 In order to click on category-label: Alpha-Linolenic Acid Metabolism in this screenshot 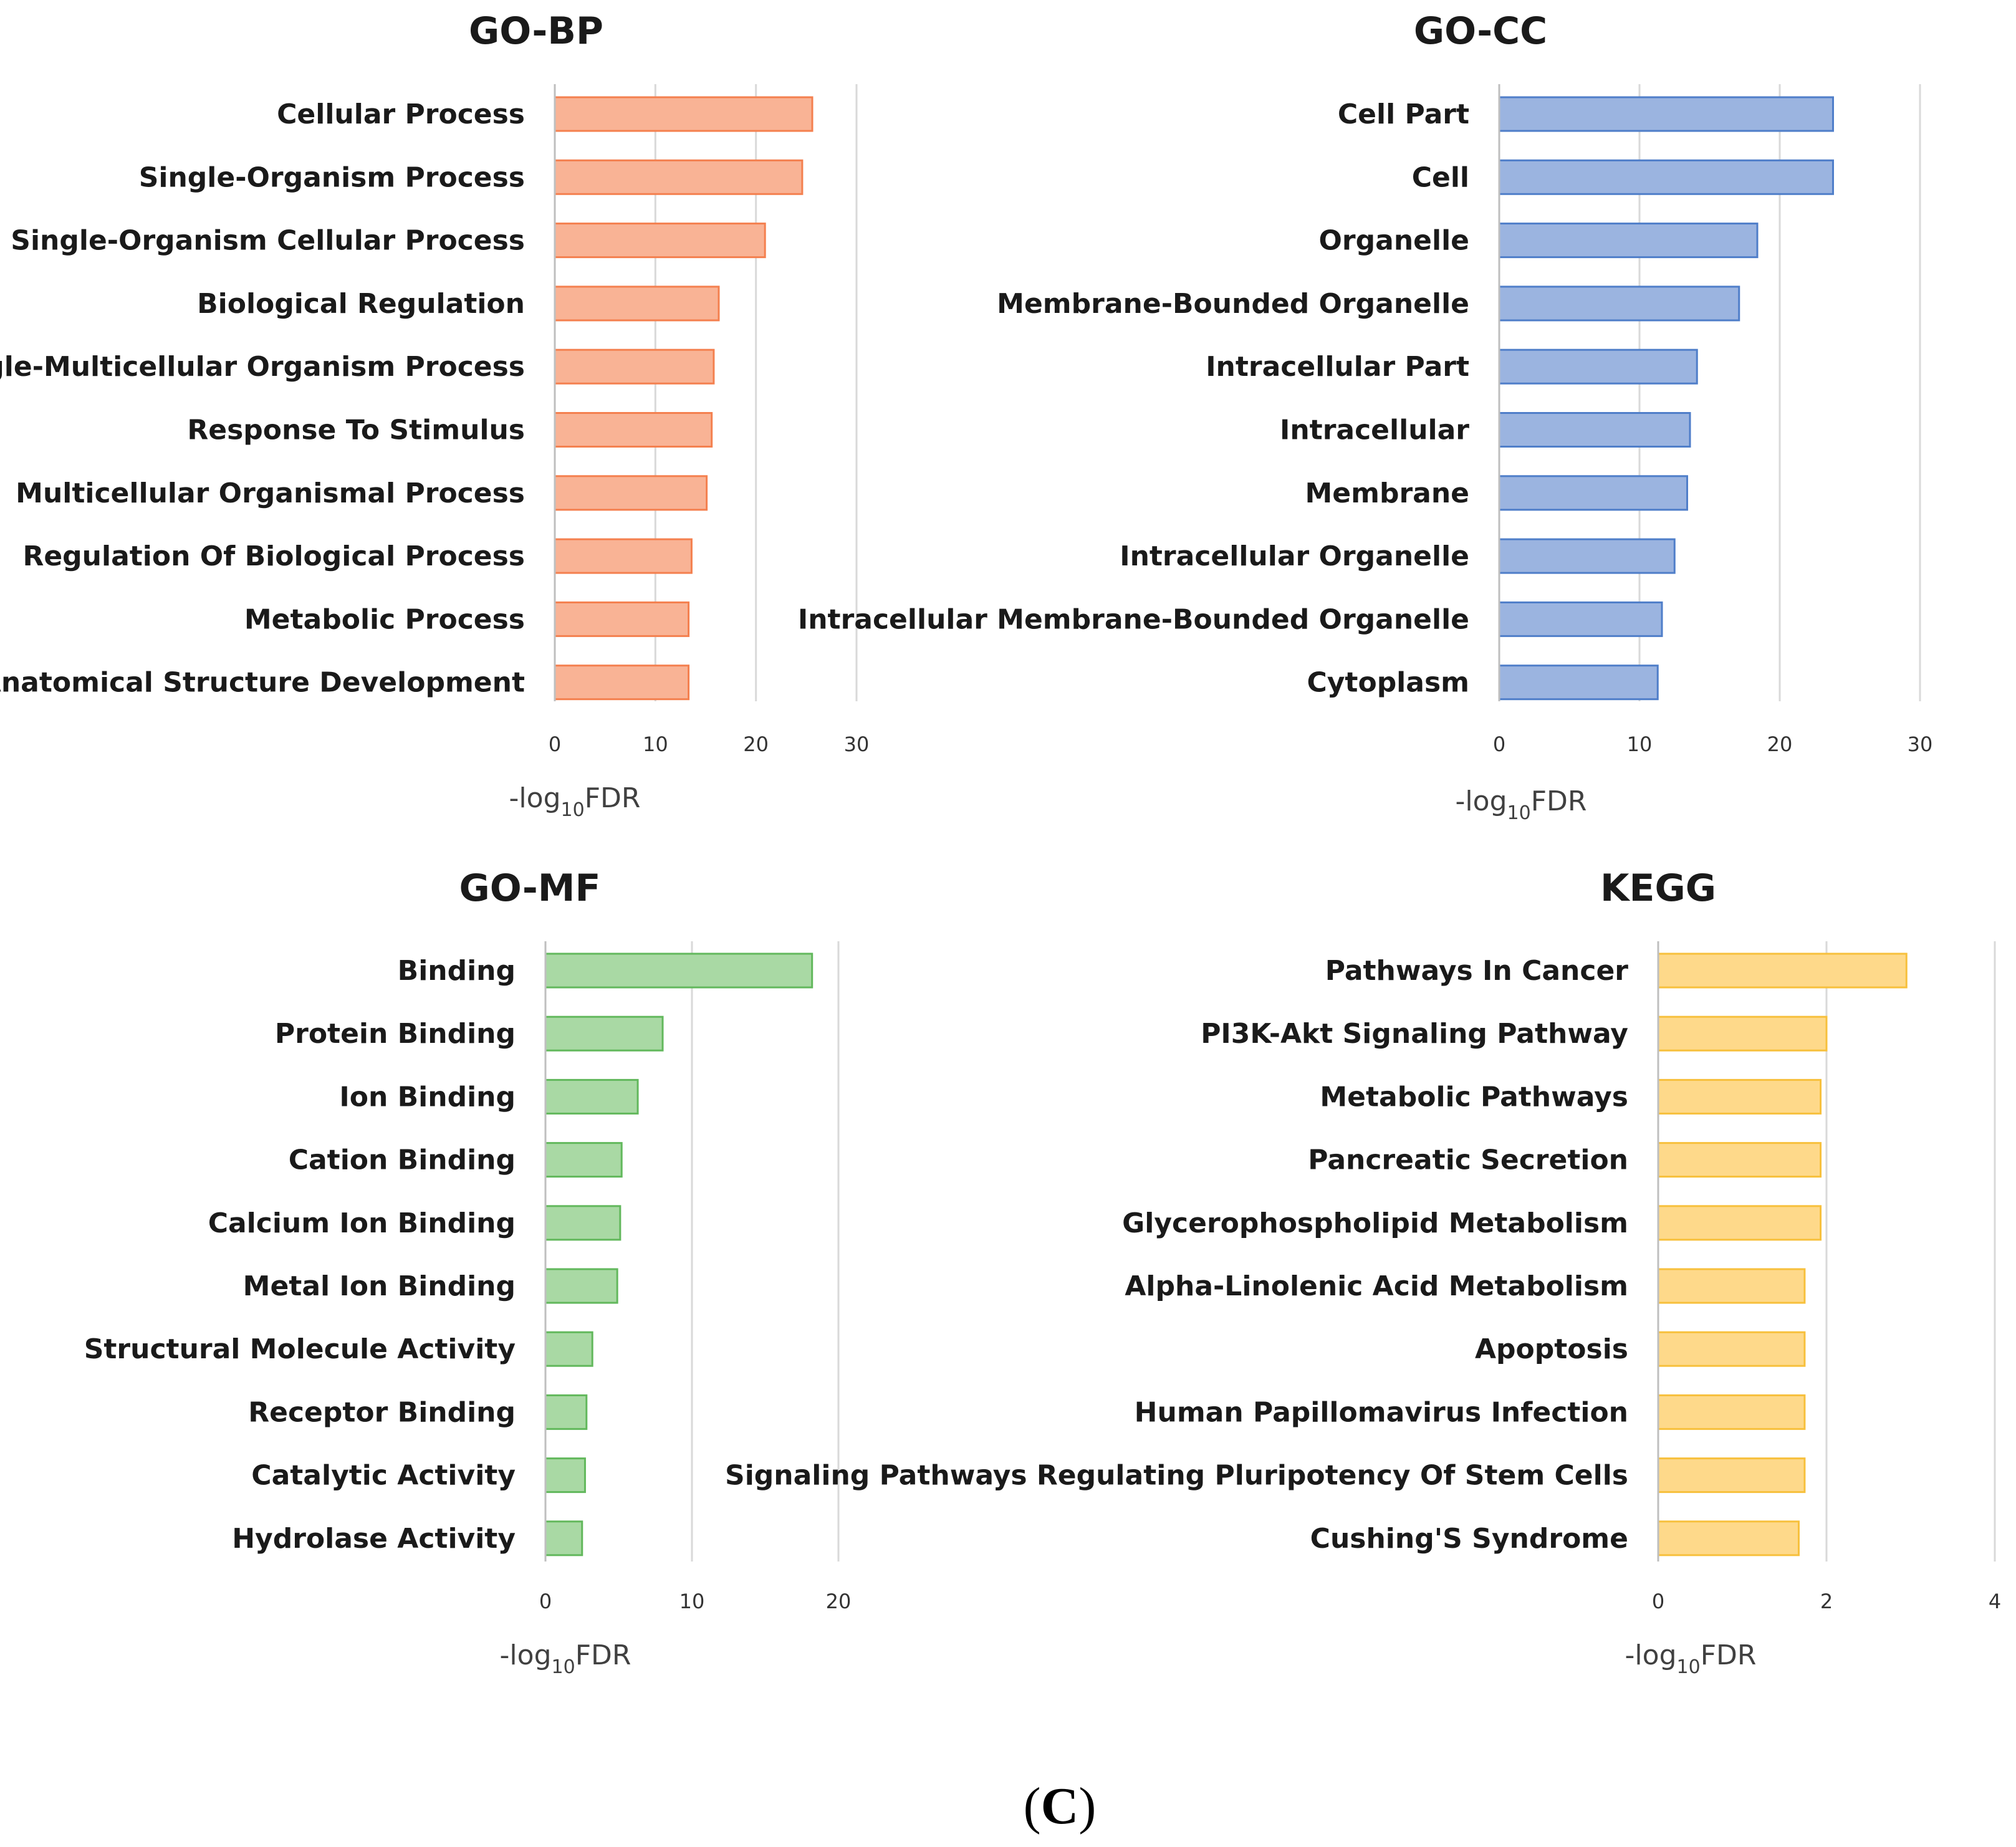, I will do `click(1377, 1286)`.